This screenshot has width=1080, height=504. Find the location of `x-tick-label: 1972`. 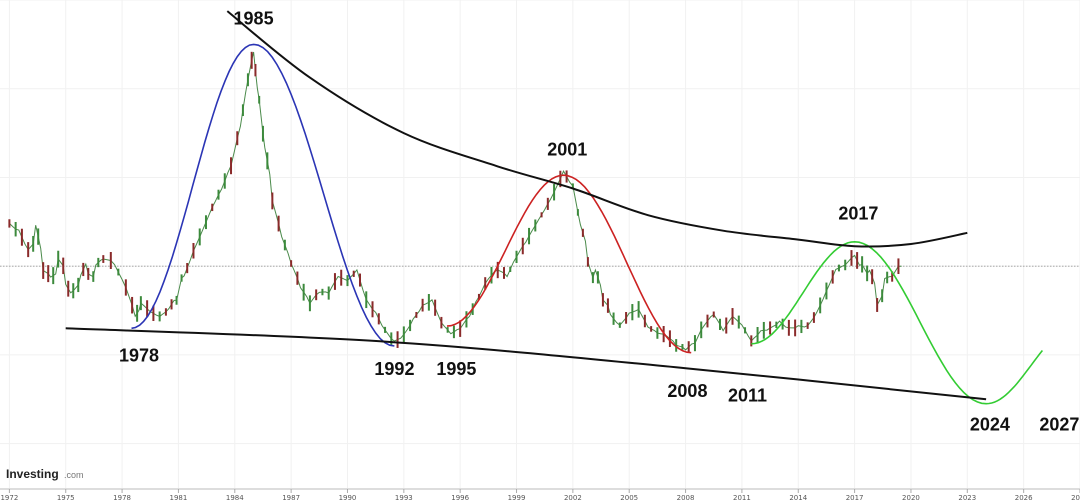

x-tick-label: 1972 is located at coordinates (9, 498).